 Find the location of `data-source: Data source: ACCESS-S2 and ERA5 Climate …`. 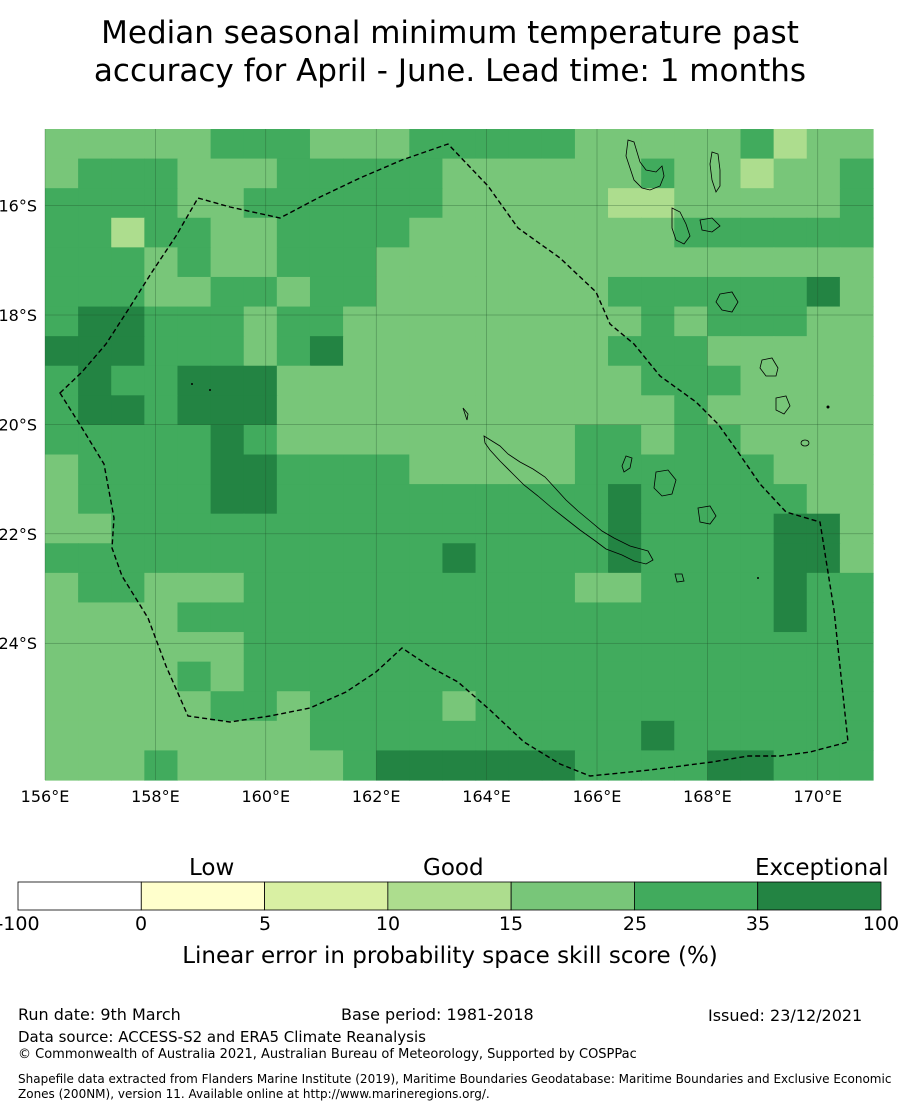

data-source: Data source: ACCESS-S2 and ERA5 Climate … is located at coordinates (222, 1037).